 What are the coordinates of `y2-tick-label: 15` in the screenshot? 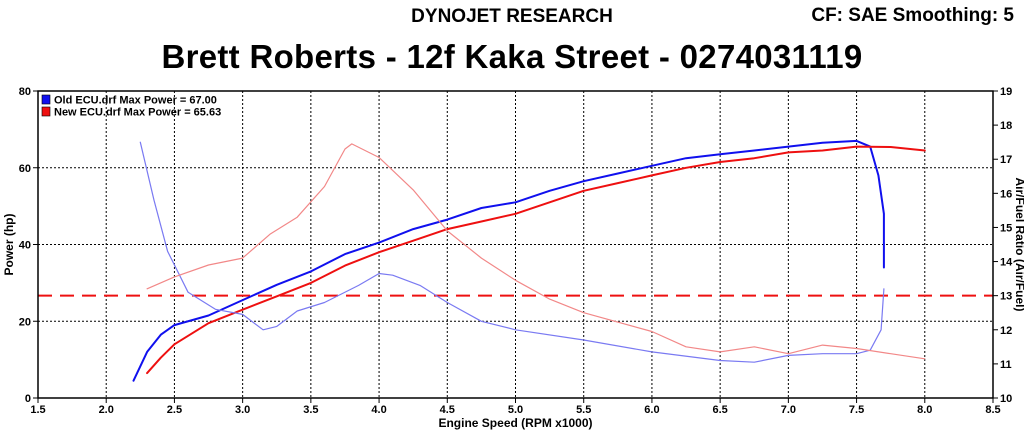 It's located at (1006, 228).